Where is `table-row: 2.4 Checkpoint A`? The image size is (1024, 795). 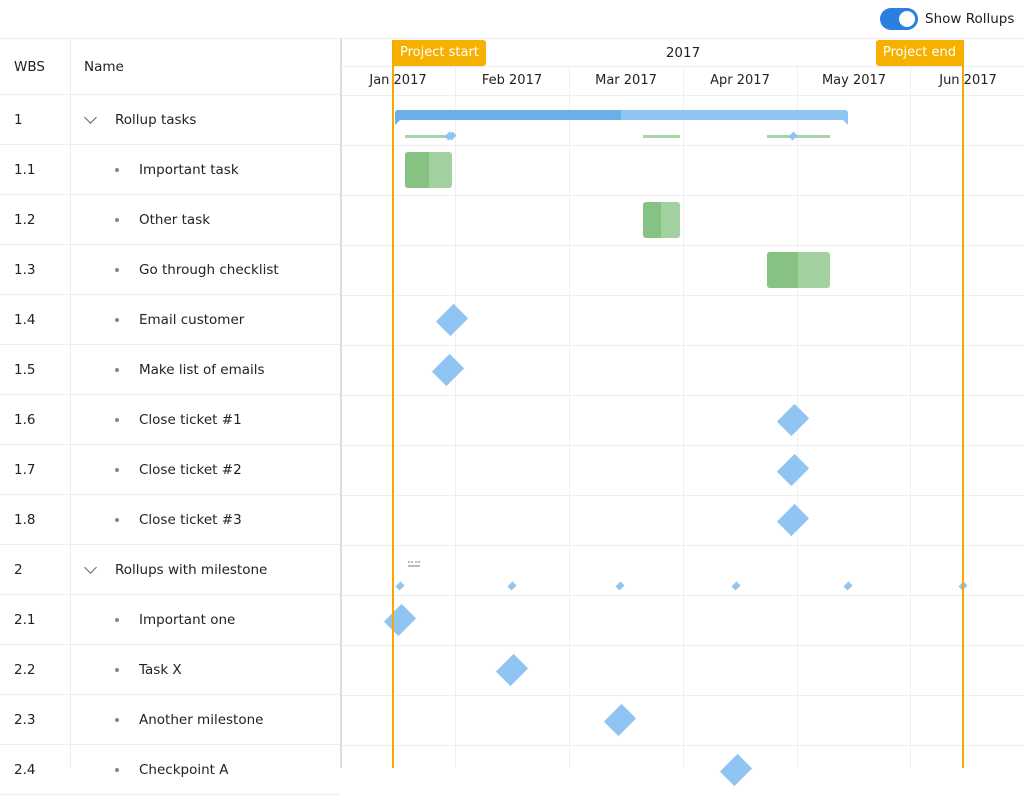
table-row: 2.4 Checkpoint A is located at coordinates (170, 770).